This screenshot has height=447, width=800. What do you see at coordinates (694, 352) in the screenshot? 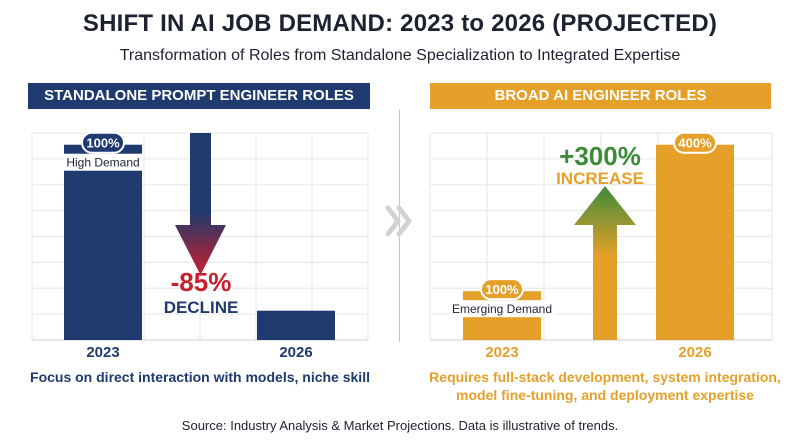
I see `right-tick-label: 2026` at bounding box center [694, 352].